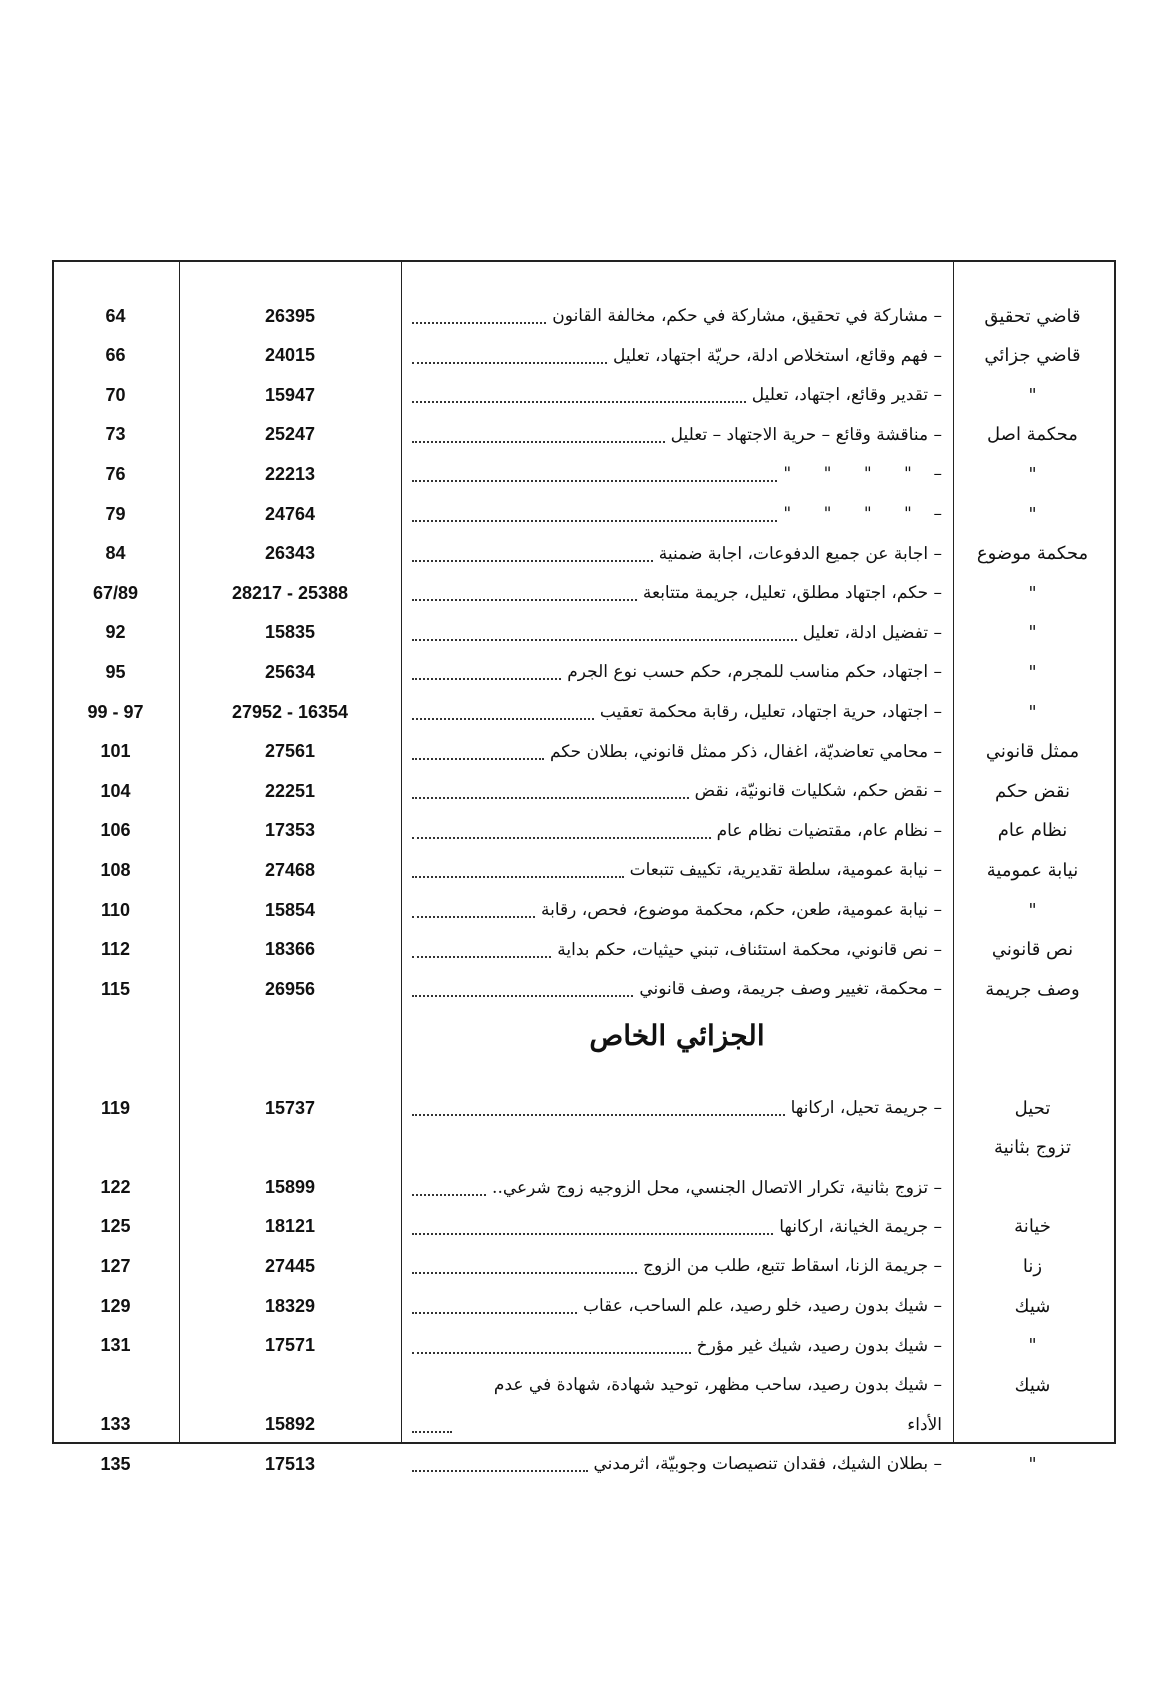  Describe the element at coordinates (115, 394) in the screenshot. I see `page-number: 70` at that location.